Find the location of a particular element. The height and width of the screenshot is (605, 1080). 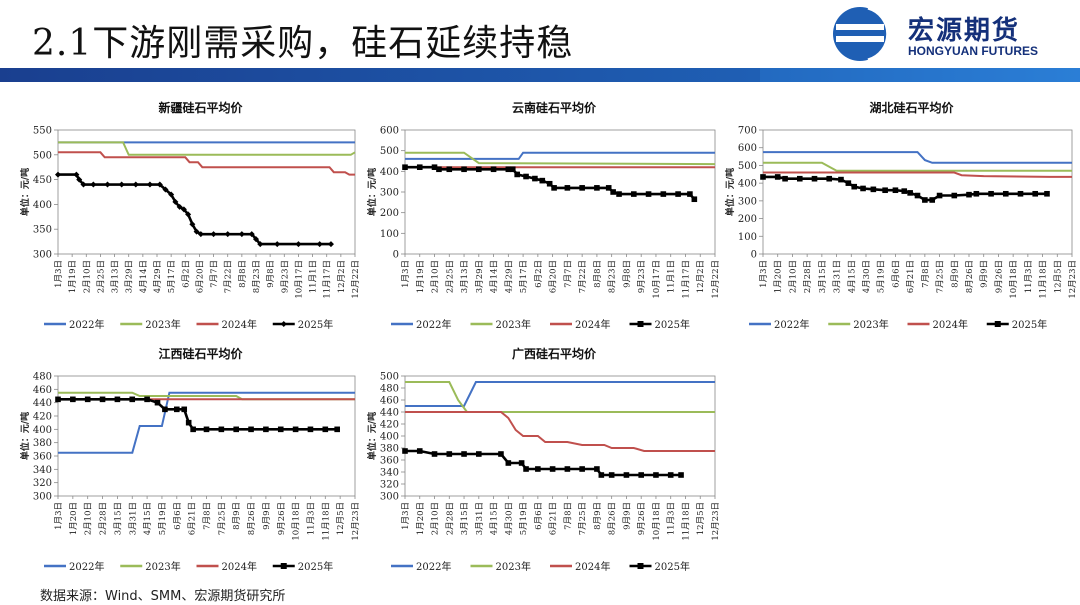

y-tick-label: 480 is located at coordinates (42, 377).